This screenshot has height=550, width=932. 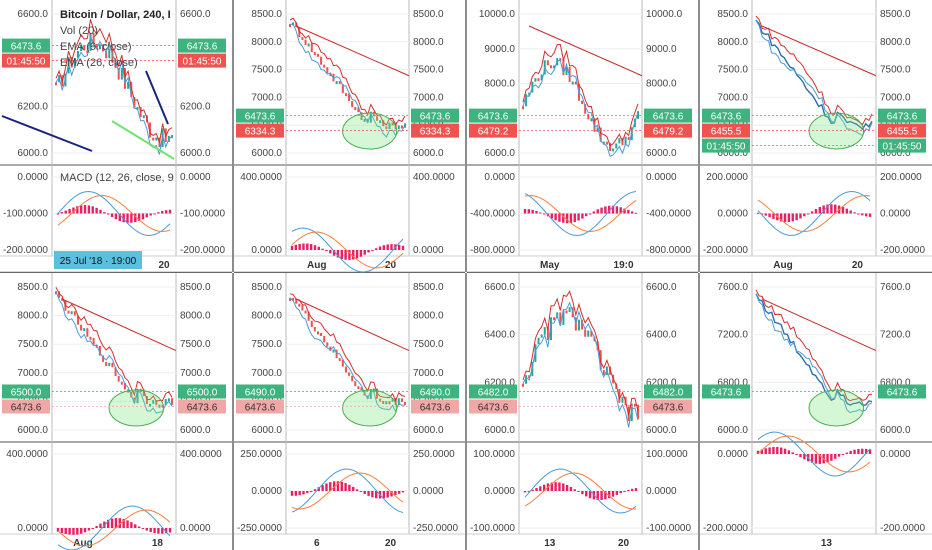 What do you see at coordinates (259, 528) in the screenshot?
I see `indicator-tick-left: -250.0000` at bounding box center [259, 528].